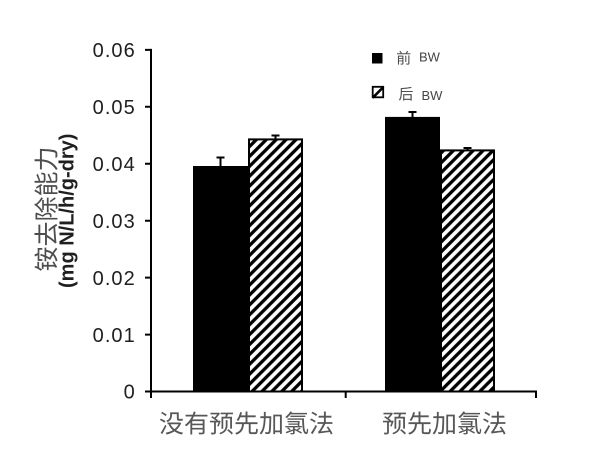 The width and height of the screenshot is (600, 464). I want to click on svg-text: 0, so click(130, 393).